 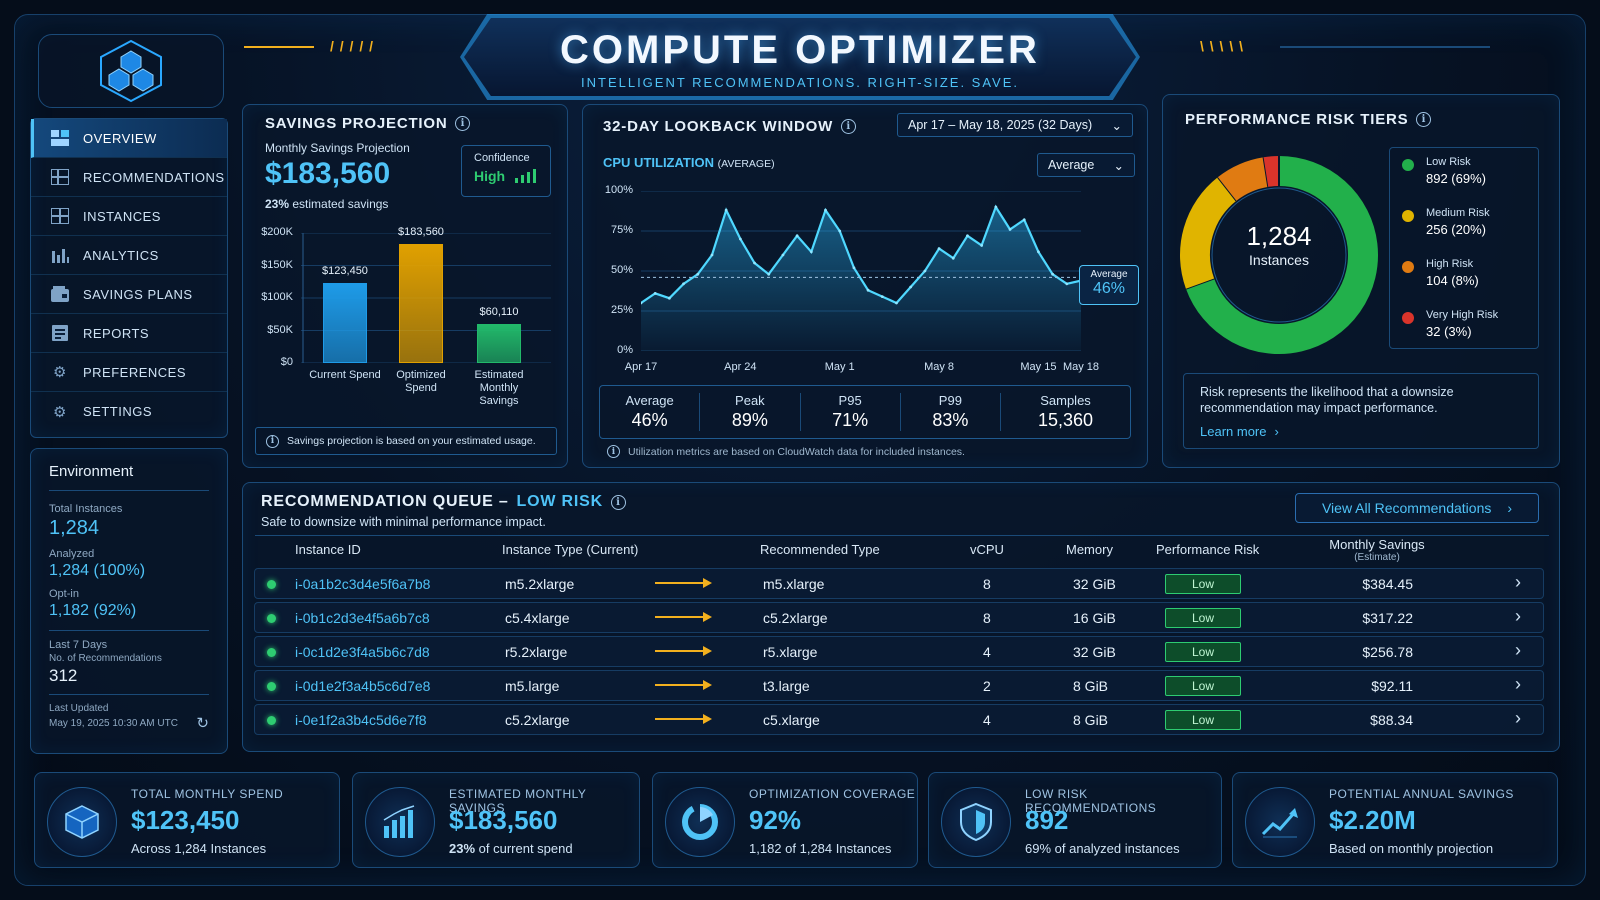 I want to click on instance-id-link: i-0c1d2e3f4a5b6c7d8, so click(x=362, y=652).